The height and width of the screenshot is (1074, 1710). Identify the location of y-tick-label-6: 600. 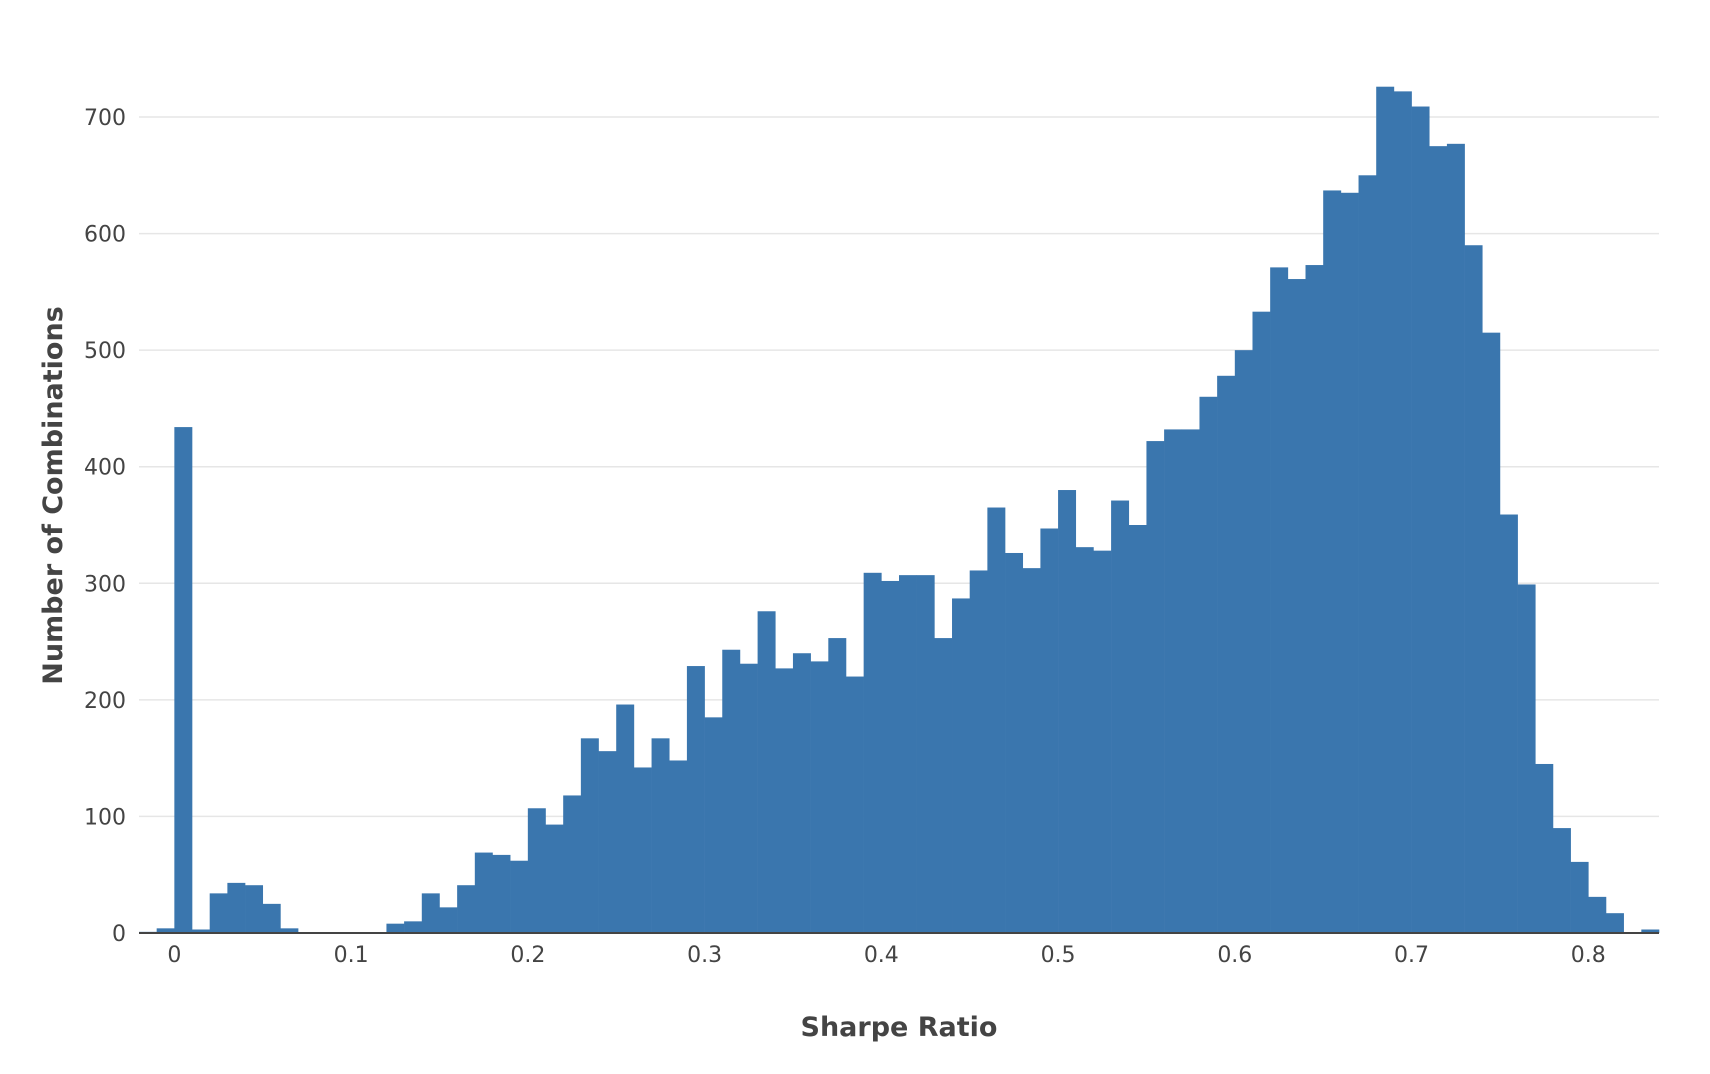
(105, 235).